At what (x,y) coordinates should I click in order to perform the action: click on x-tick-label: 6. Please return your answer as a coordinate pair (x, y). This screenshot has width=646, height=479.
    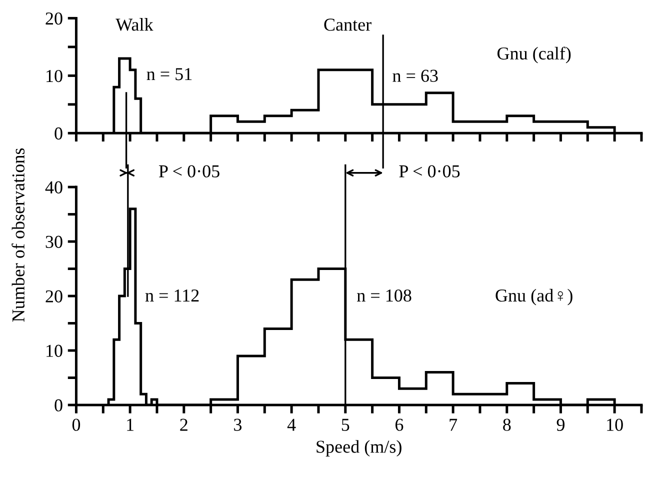
    Looking at the image, I should click on (399, 424).